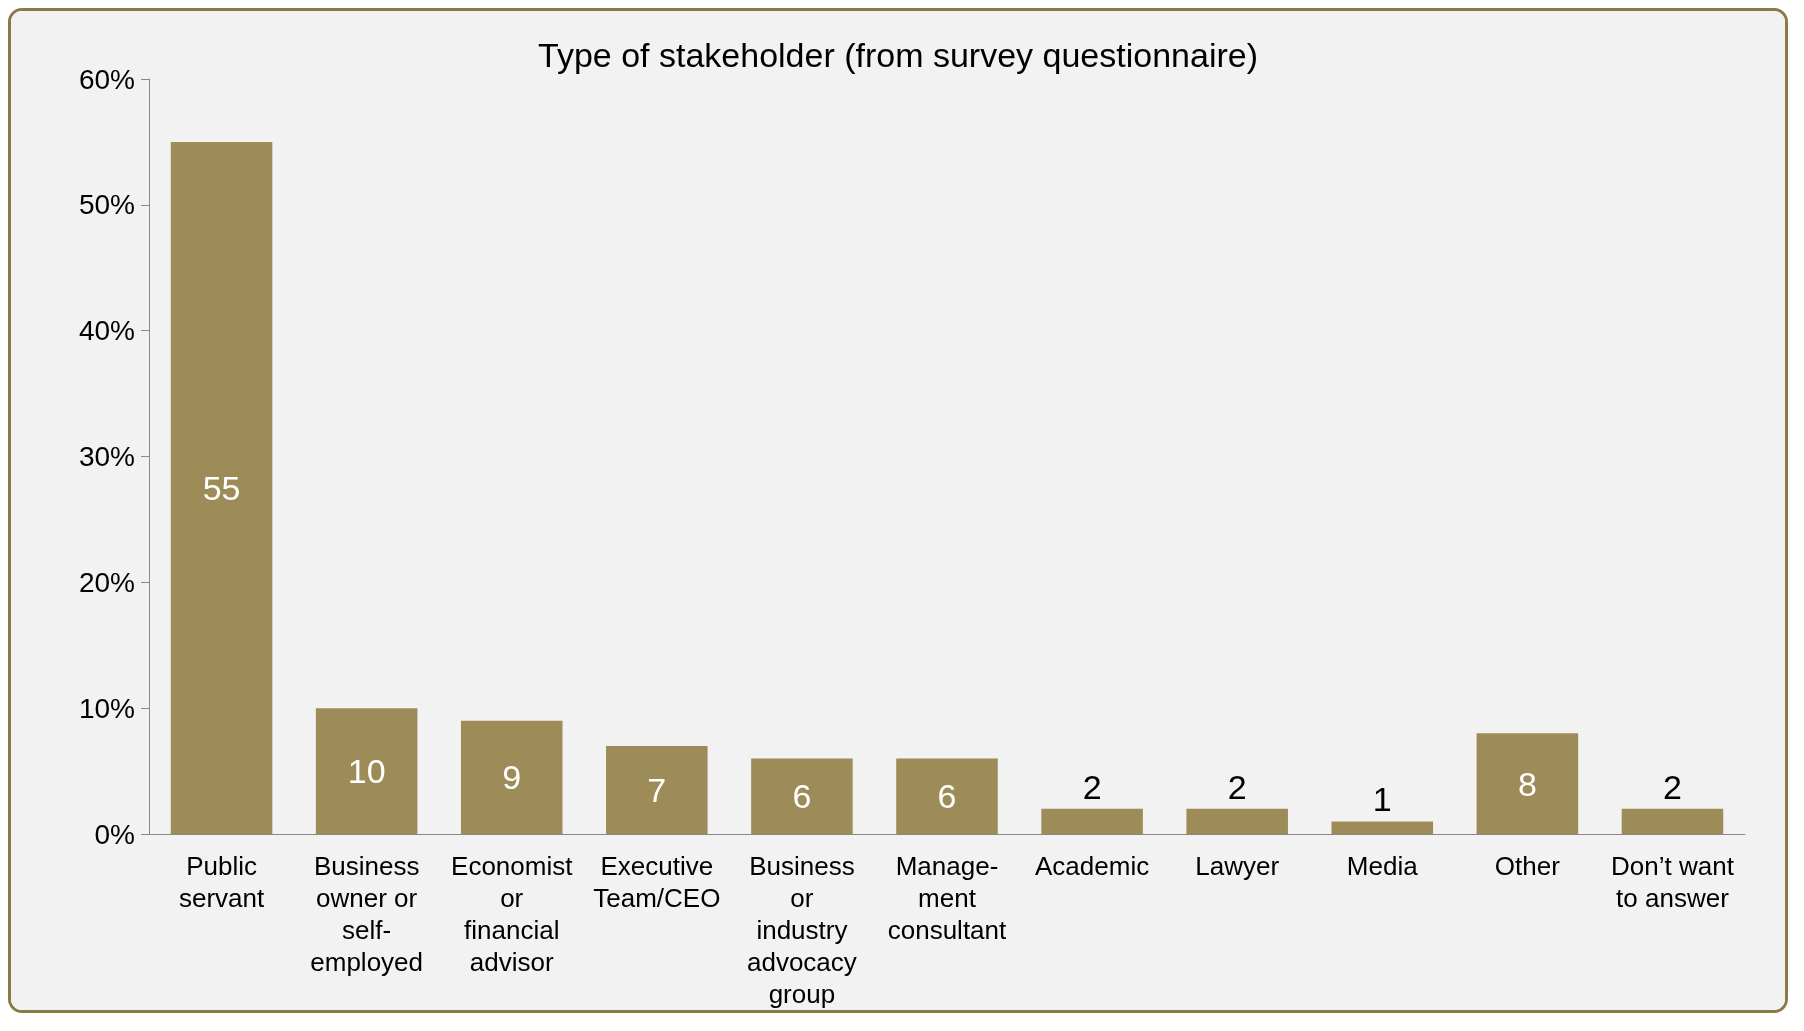 Image resolution: width=1804 pixels, height=1031 pixels. Describe the element at coordinates (898, 55) in the screenshot. I see `chart-title: Type of stakeholder (from survey questionnaire)` at that location.